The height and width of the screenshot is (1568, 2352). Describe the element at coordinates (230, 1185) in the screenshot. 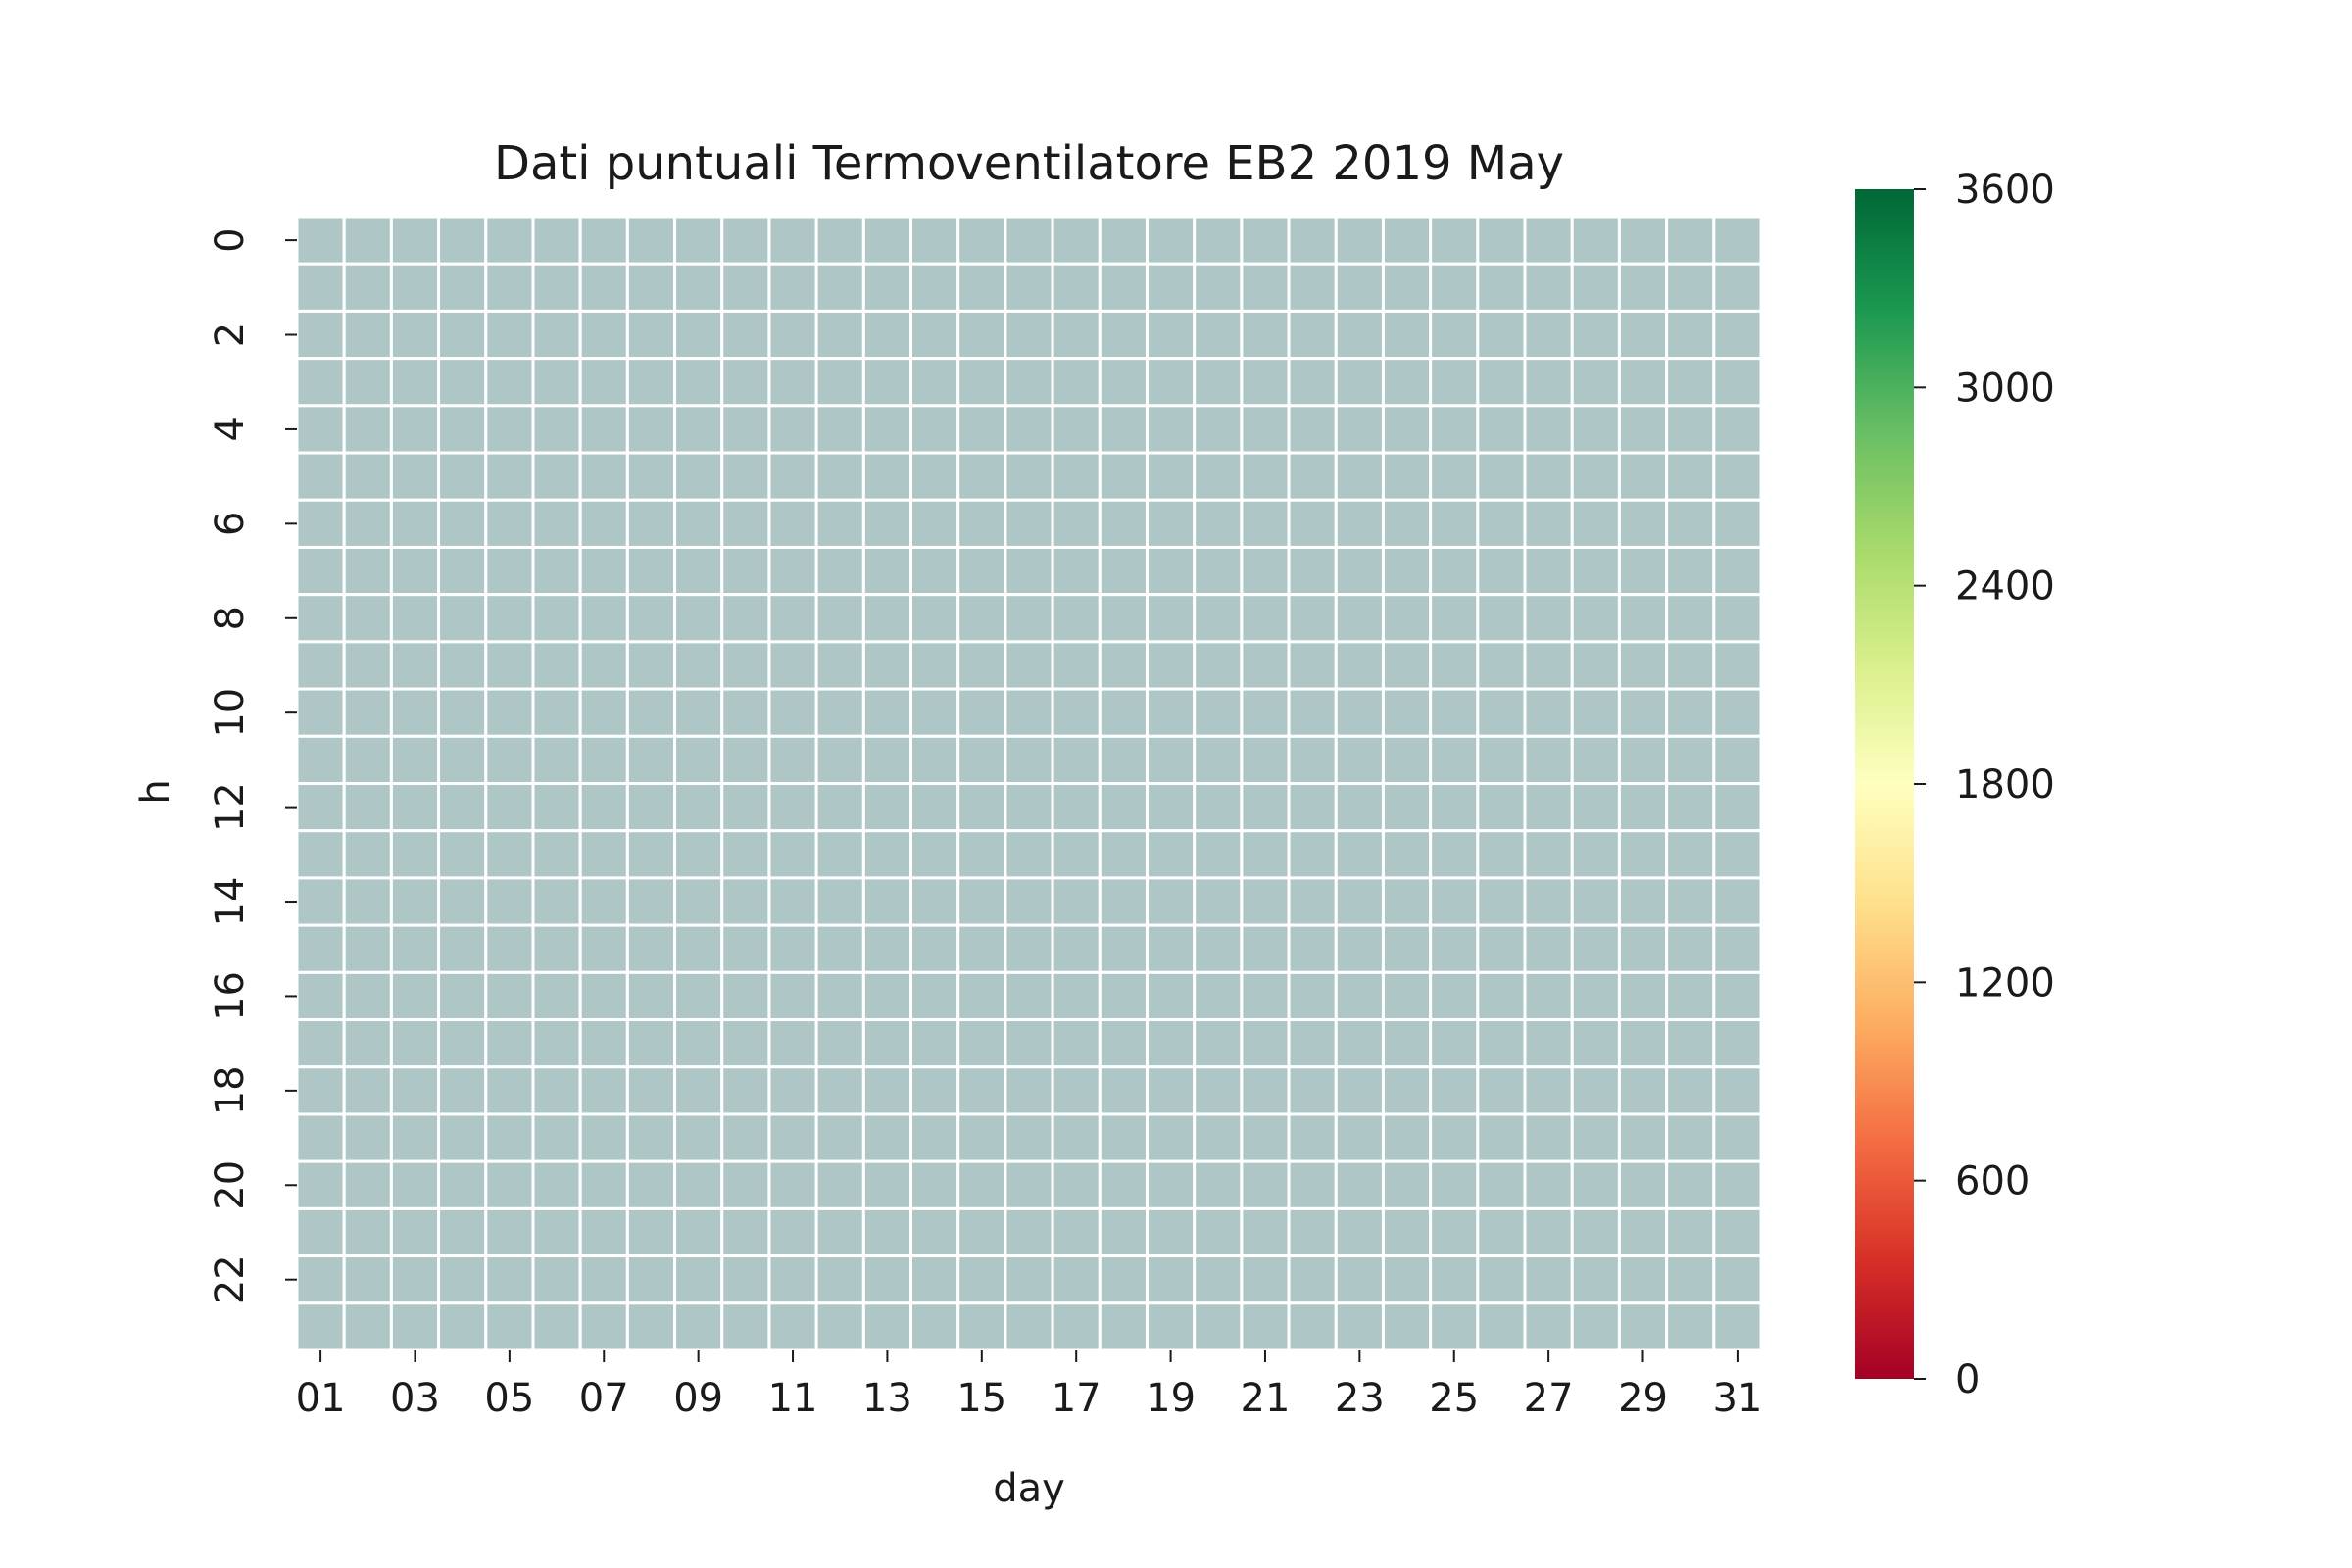

I see `y-tick-label: 20` at that location.